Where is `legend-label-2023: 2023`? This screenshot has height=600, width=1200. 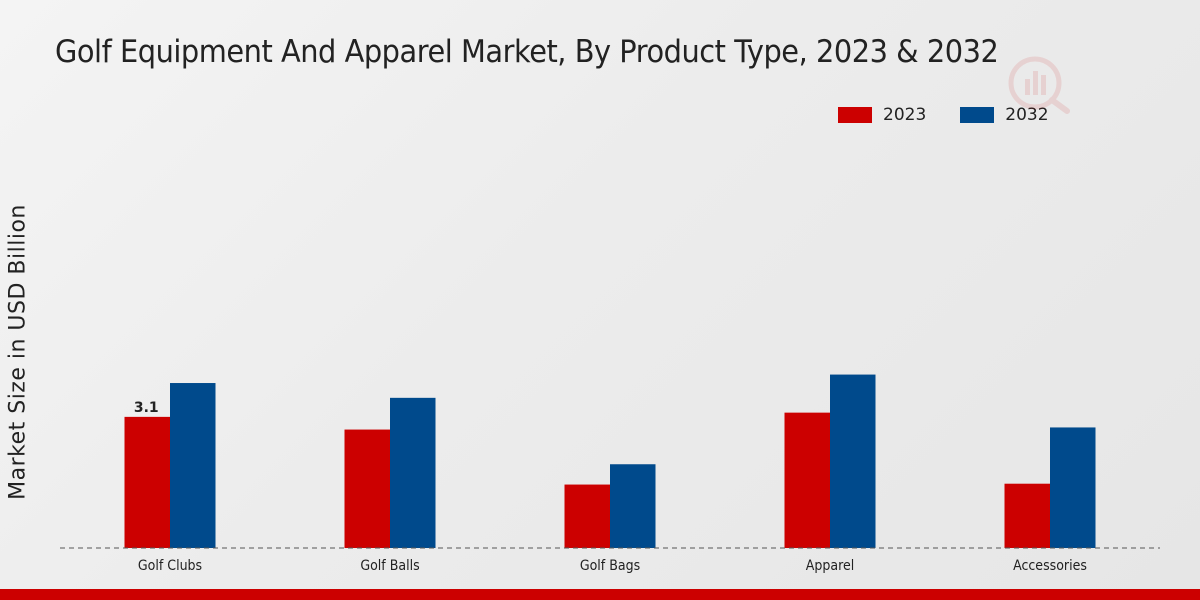
legend-label-2023: 2023 is located at coordinates (905, 115).